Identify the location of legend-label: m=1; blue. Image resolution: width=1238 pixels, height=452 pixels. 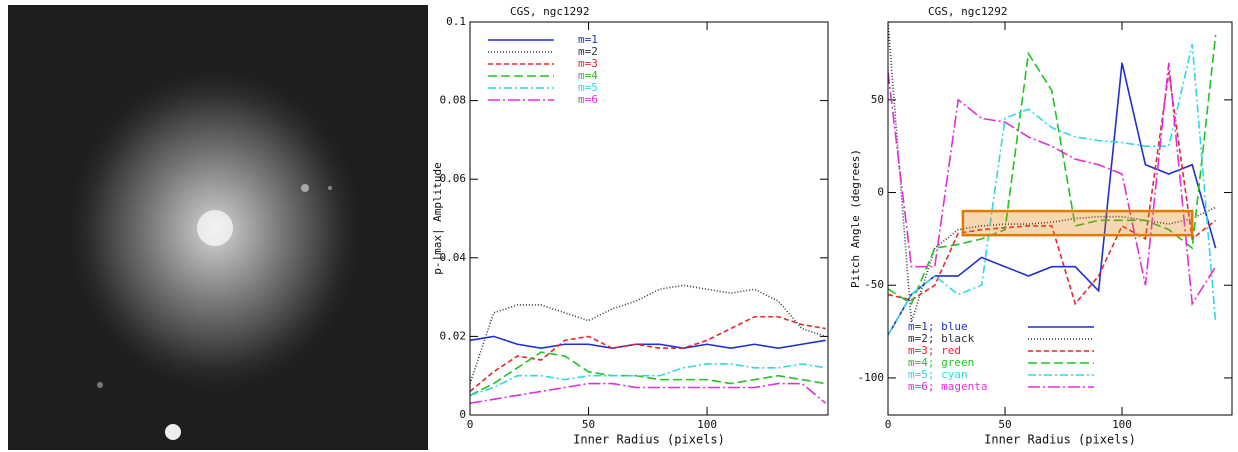
(938, 326).